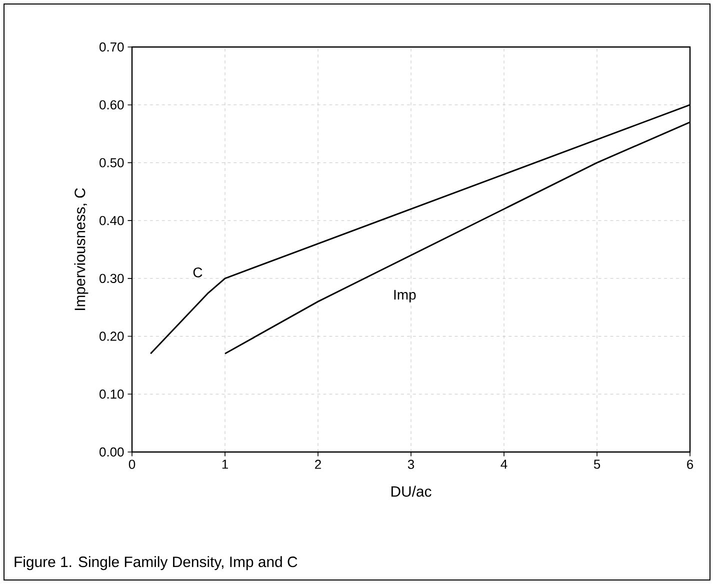  Describe the element at coordinates (197, 272) in the screenshot. I see `series-label: C` at that location.